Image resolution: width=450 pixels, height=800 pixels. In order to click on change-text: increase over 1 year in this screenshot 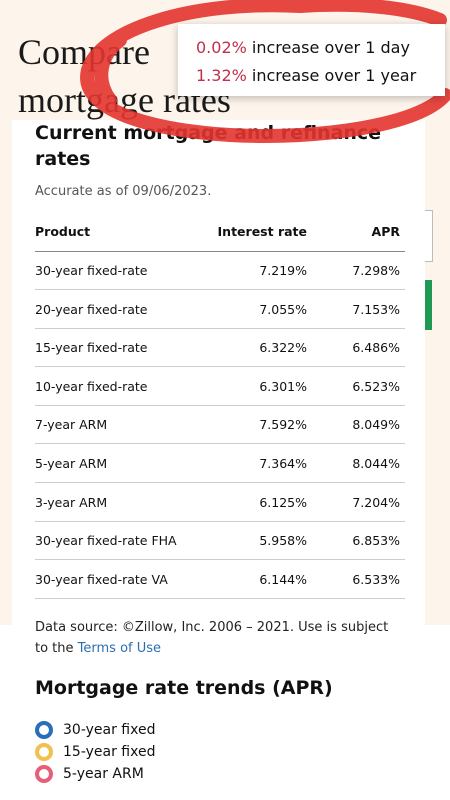, I will do `click(334, 75)`.